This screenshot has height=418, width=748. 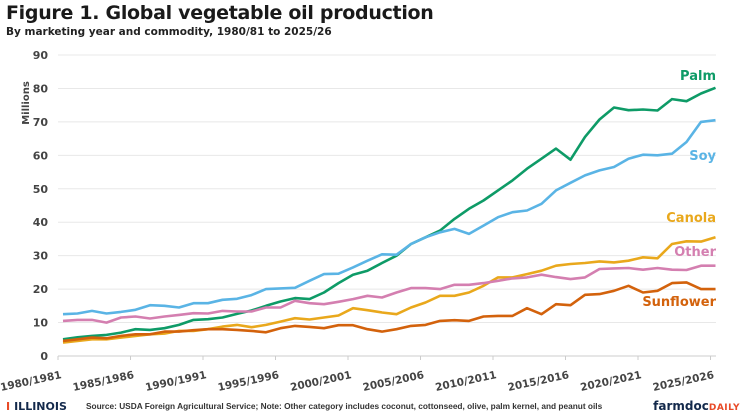 What do you see at coordinates (248, 381) in the screenshot?
I see `x-tick-label: 1995/1996` at bounding box center [248, 381].